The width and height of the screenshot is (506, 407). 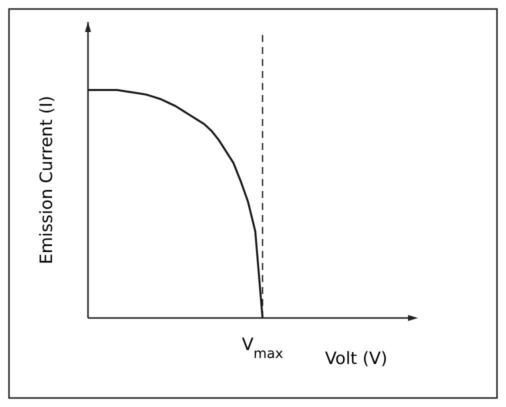 I want to click on x-axis-title: Volt (V), so click(x=356, y=359).